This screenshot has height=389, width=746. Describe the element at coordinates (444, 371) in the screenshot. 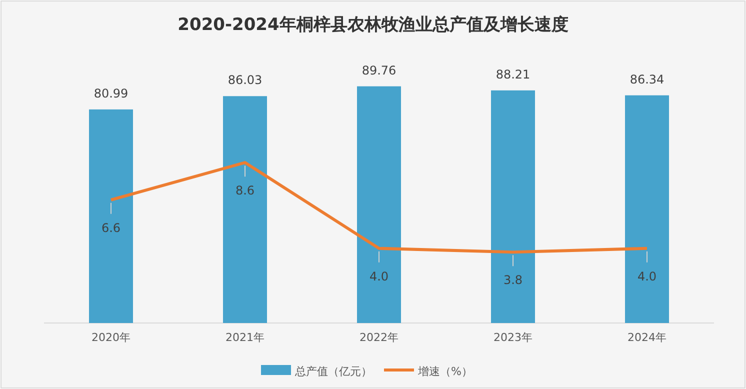

I see `legend-label: 增速（%）` at that location.